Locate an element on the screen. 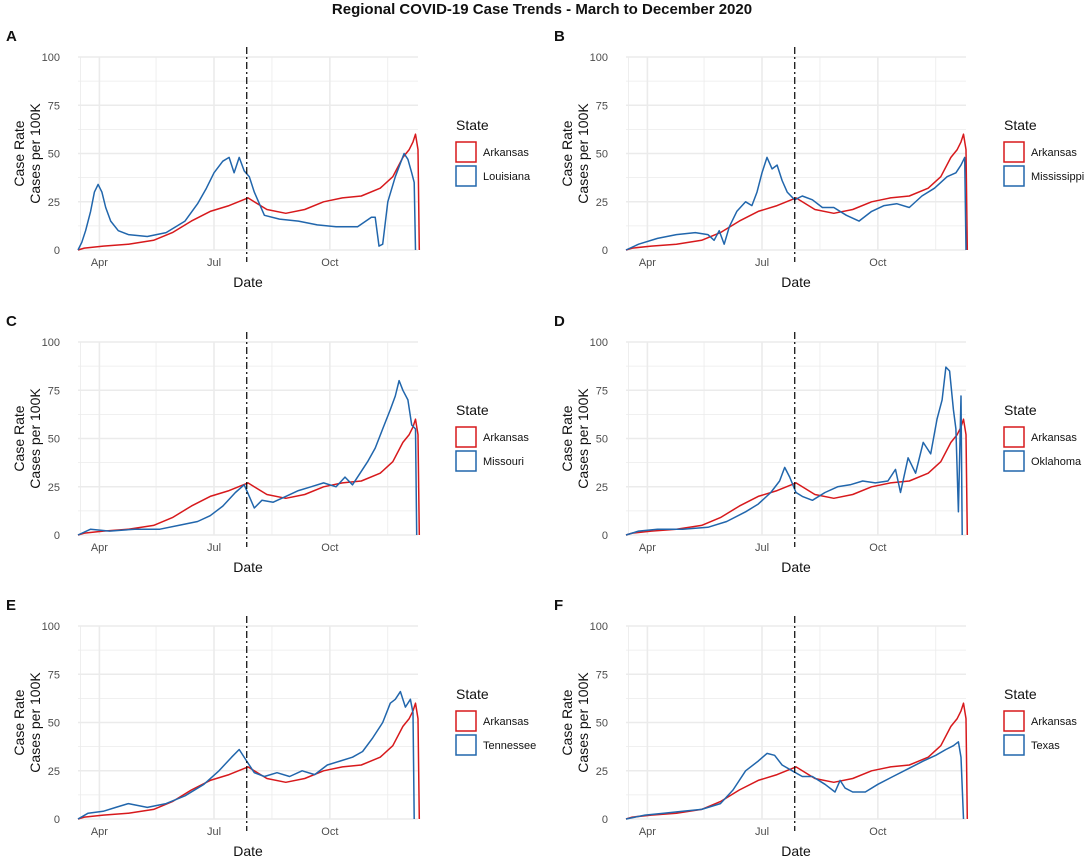  legend-label-mississippi: Mississippi is located at coordinates (1057, 177).